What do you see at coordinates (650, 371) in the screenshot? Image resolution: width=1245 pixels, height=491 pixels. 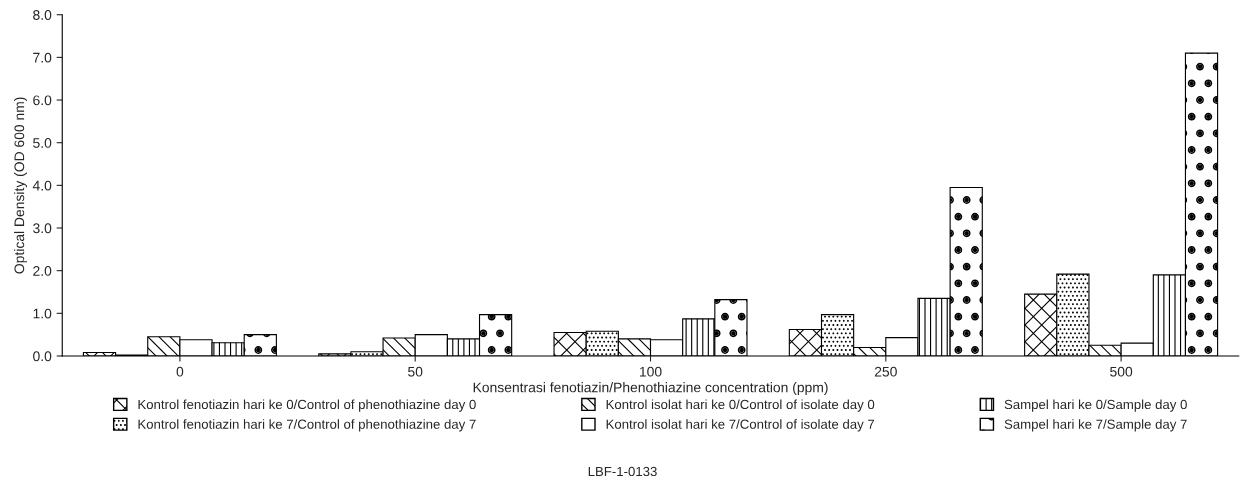 I see `x-tick-label: 100` at bounding box center [650, 371].